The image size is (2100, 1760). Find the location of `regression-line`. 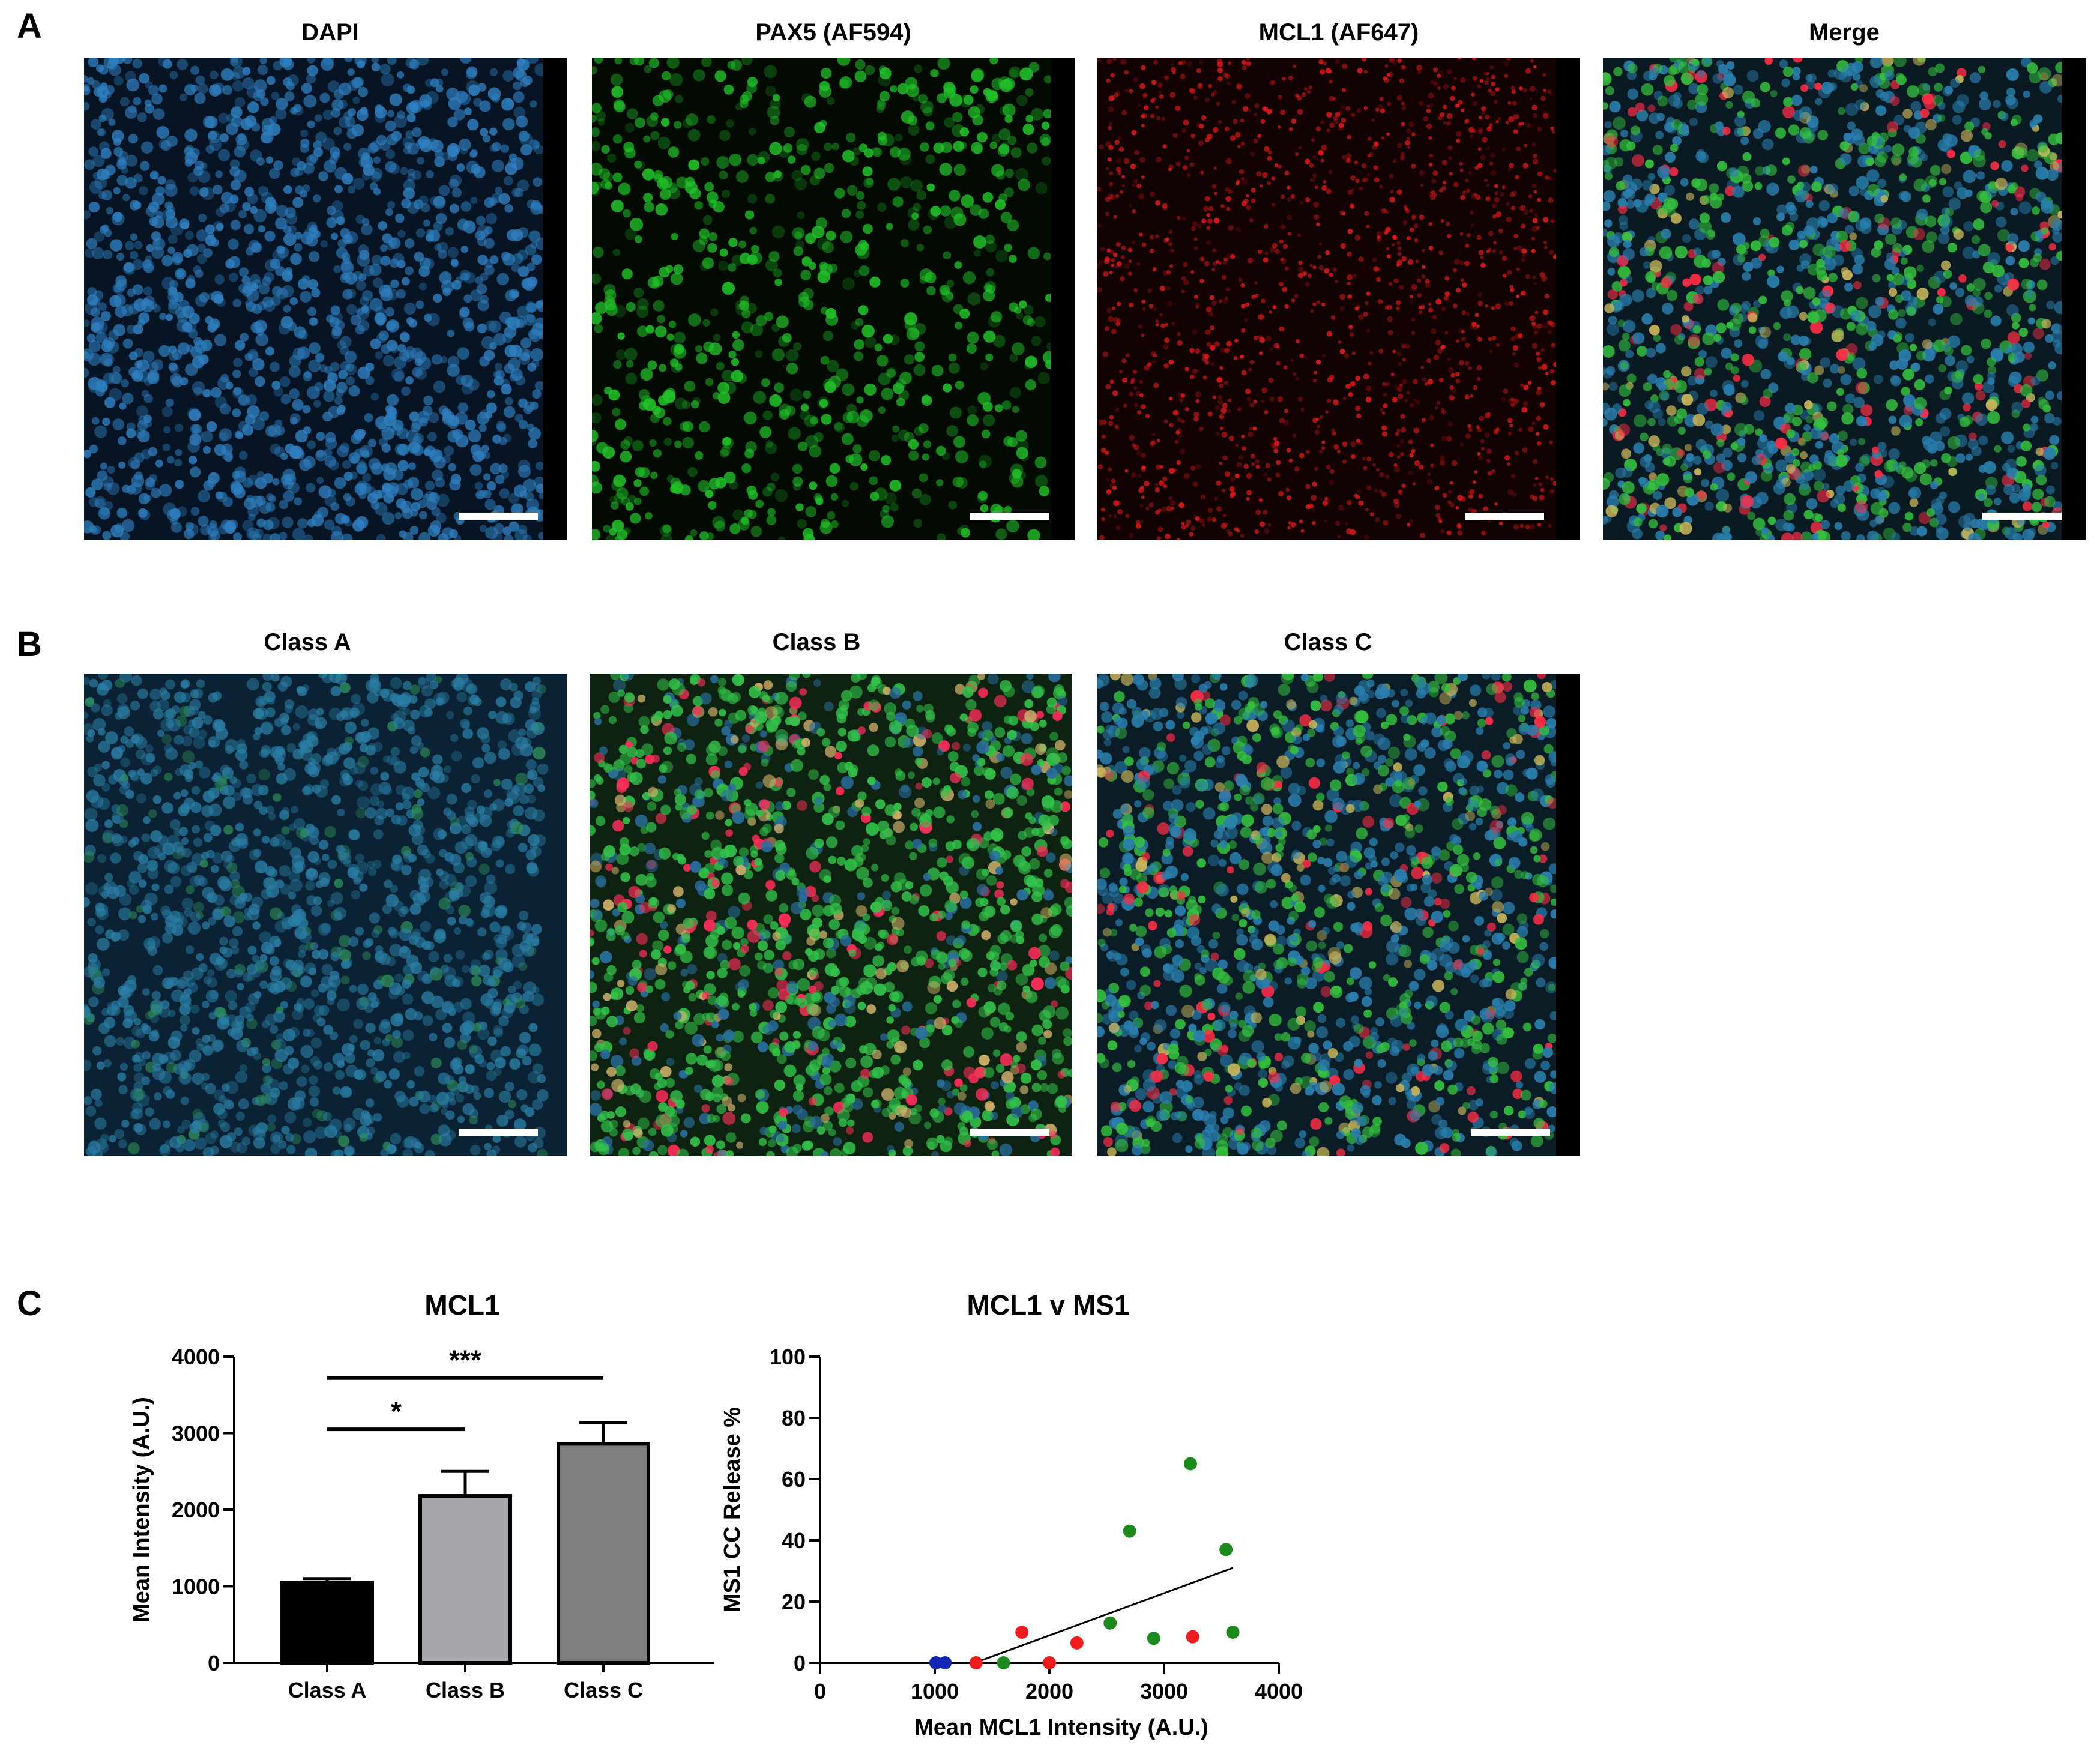

regression-line is located at coordinates (1104, 1615).